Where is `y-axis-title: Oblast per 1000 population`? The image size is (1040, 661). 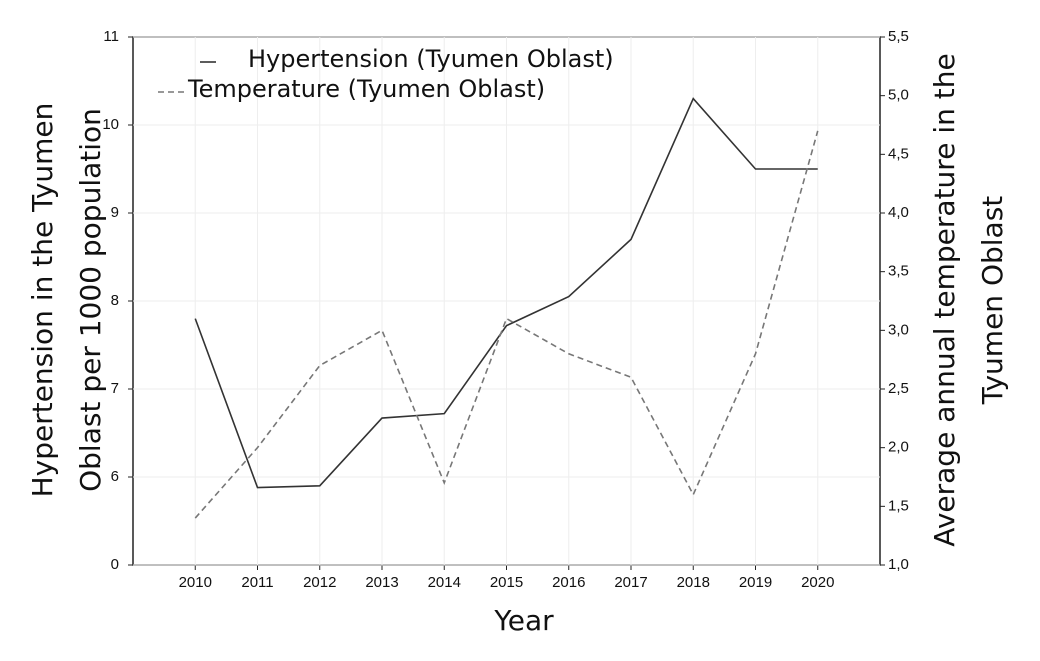
y-axis-title: Oblast per 1000 population is located at coordinates (90, 300).